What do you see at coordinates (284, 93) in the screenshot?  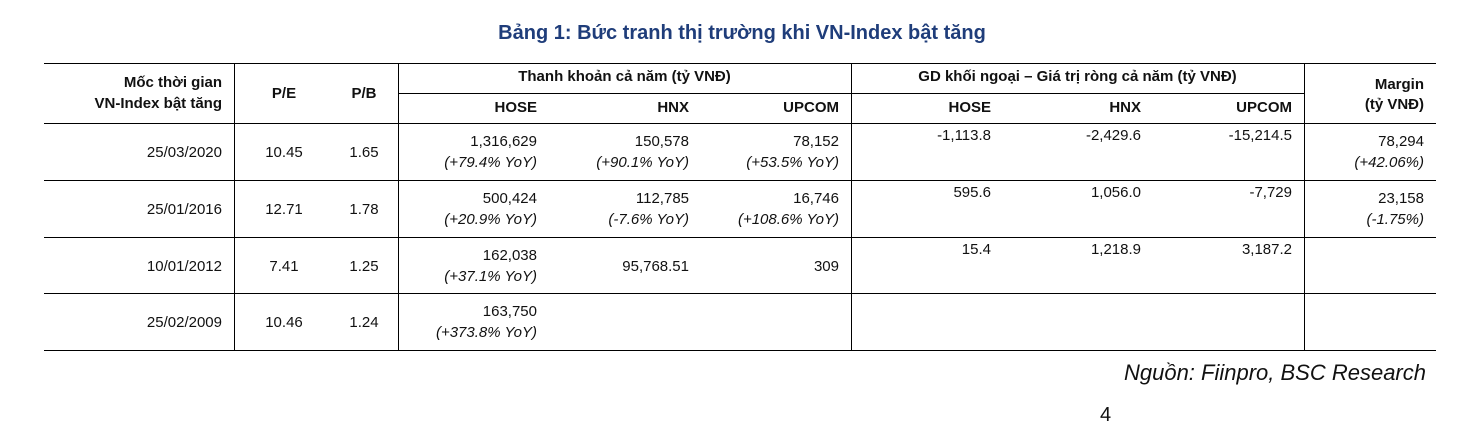 I see `header-pe: P/E` at bounding box center [284, 93].